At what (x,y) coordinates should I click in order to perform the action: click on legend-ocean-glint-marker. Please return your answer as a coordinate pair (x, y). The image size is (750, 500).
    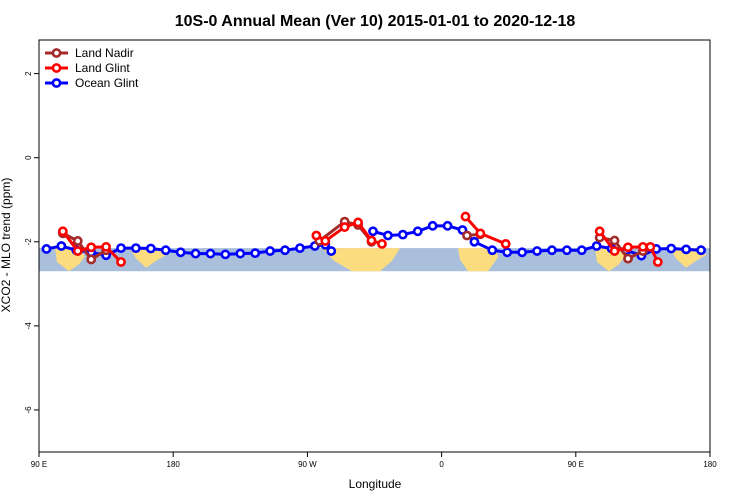
    Looking at the image, I should click on (56, 83).